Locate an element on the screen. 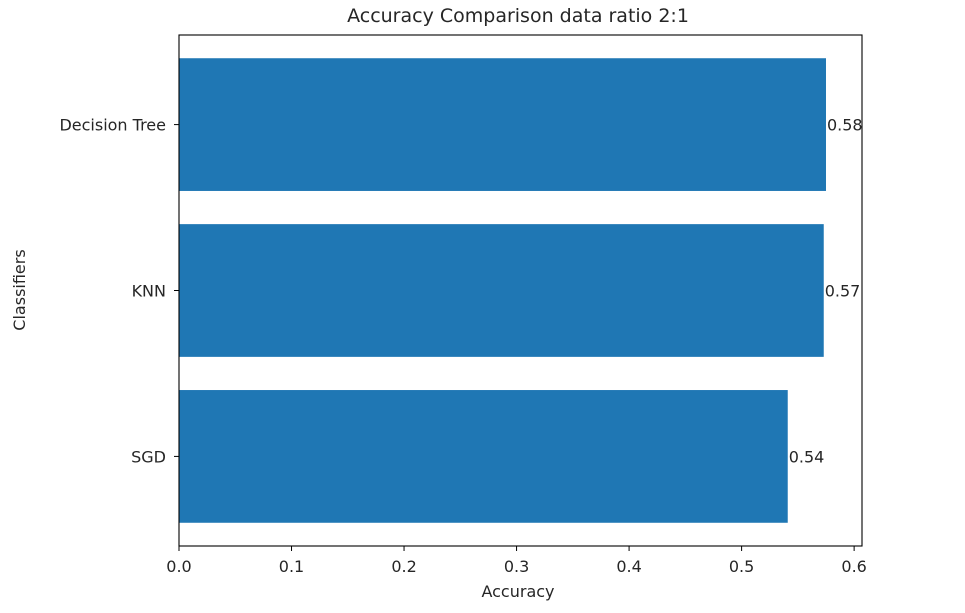 The width and height of the screenshot is (965, 613). bar-knn is located at coordinates (501, 290).